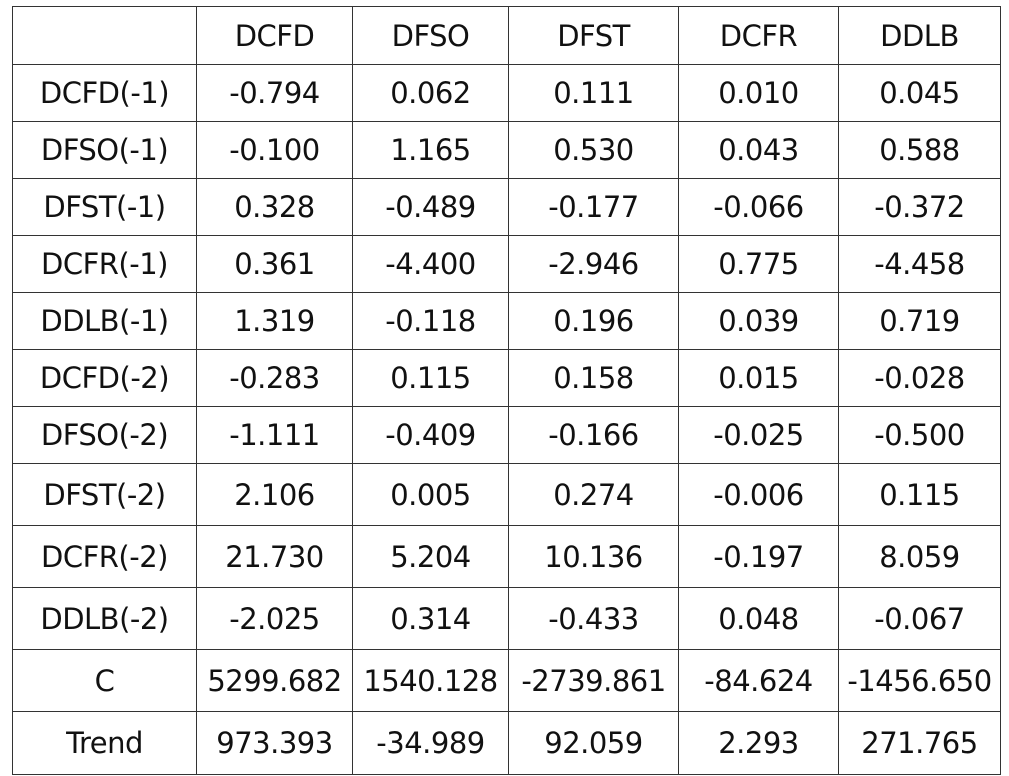 The width and height of the screenshot is (1009, 776). What do you see at coordinates (430, 618) in the screenshot?
I see `table-cell: 0.314` at bounding box center [430, 618].